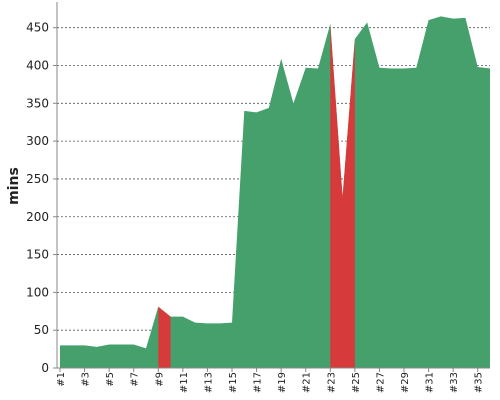 The height and width of the screenshot is (400, 500). Describe the element at coordinates (61, 379) in the screenshot. I see `x-tick-label: #1` at that location.